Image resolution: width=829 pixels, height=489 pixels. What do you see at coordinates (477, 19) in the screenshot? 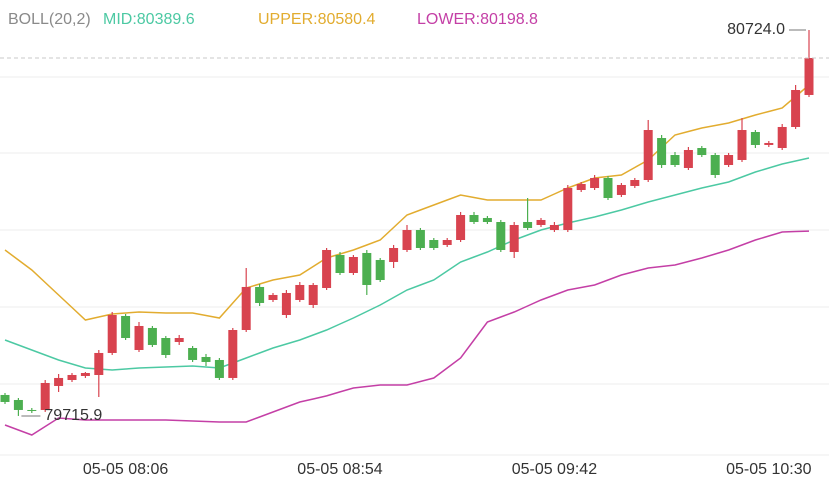
I see `legend-entry: LOWER:80198.8` at bounding box center [477, 19].